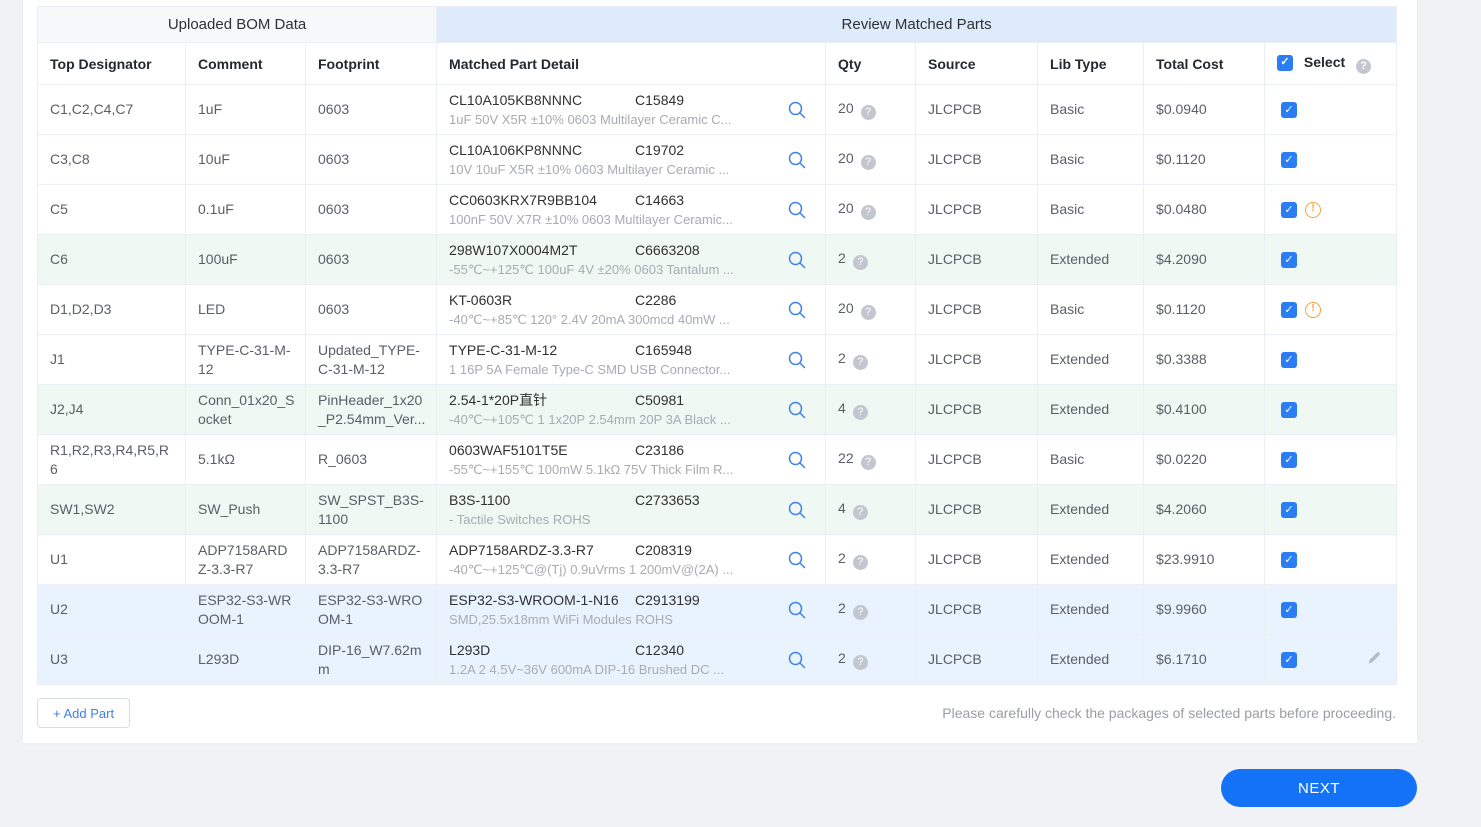 The width and height of the screenshot is (1481, 827). What do you see at coordinates (1091, 63) in the screenshot?
I see `column-header-lib-type: Lib Type` at bounding box center [1091, 63].